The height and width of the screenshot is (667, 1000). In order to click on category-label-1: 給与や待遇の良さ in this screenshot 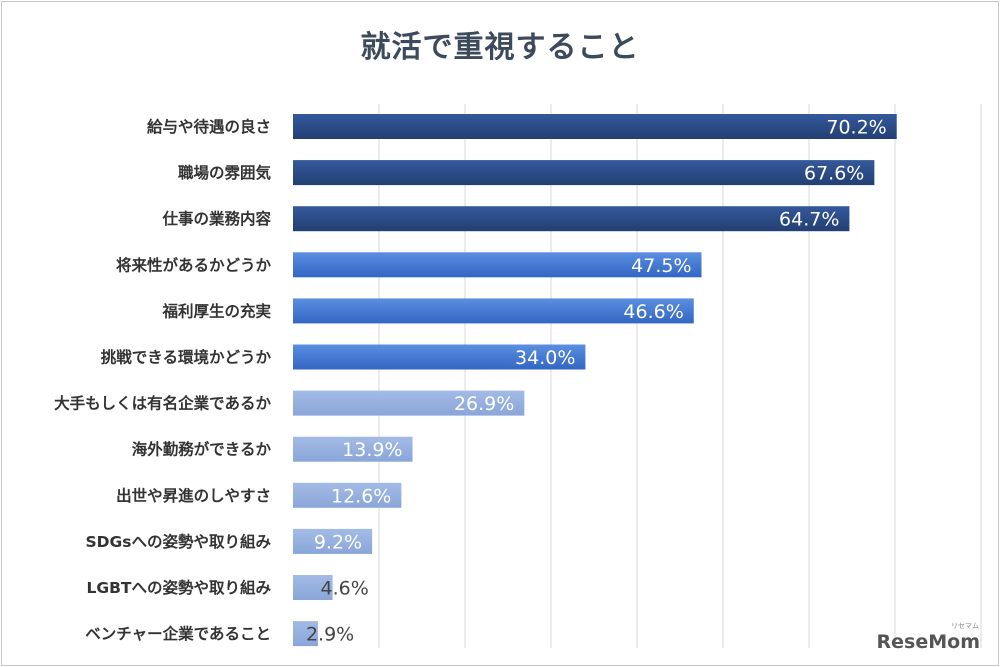, I will do `click(209, 126)`.